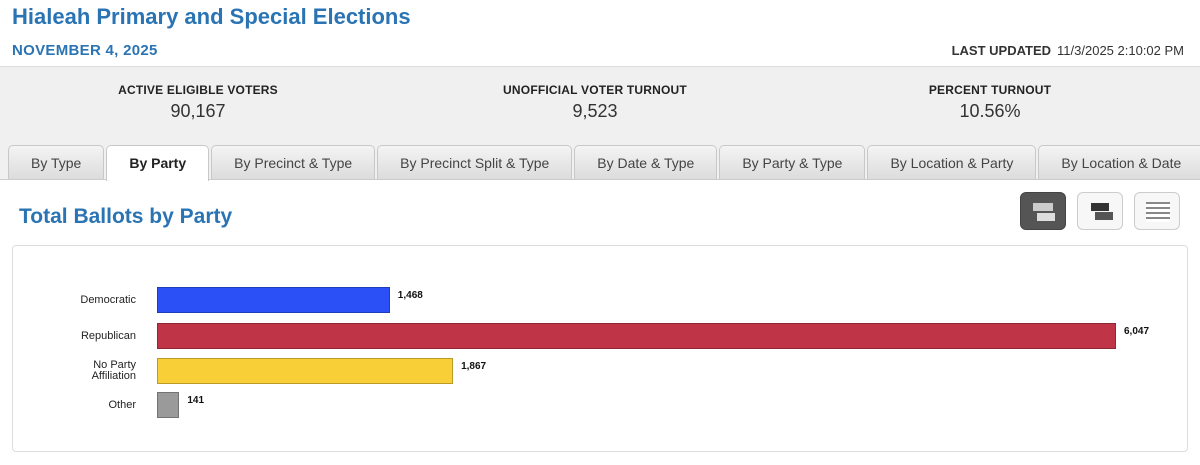 This screenshot has width=1200, height=465. I want to click on value-label: 1,468, so click(410, 295).